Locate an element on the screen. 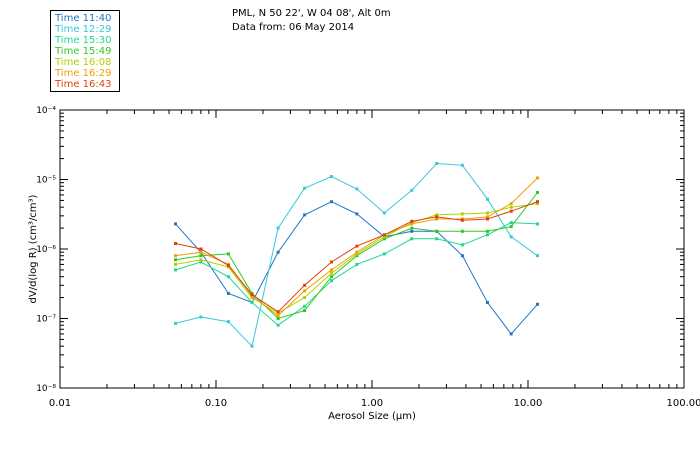 This screenshot has width=700, height=450. x-tick-label: 0.10 is located at coordinates (216, 403).